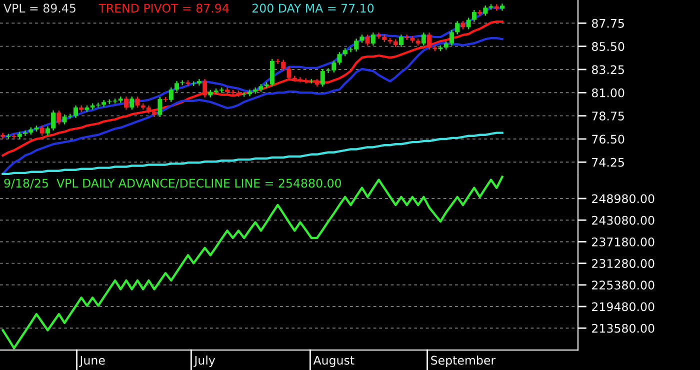 The image size is (700, 370). What do you see at coordinates (608, 69) in the screenshot?
I see `y-tick-label: 83.25` at bounding box center [608, 69].